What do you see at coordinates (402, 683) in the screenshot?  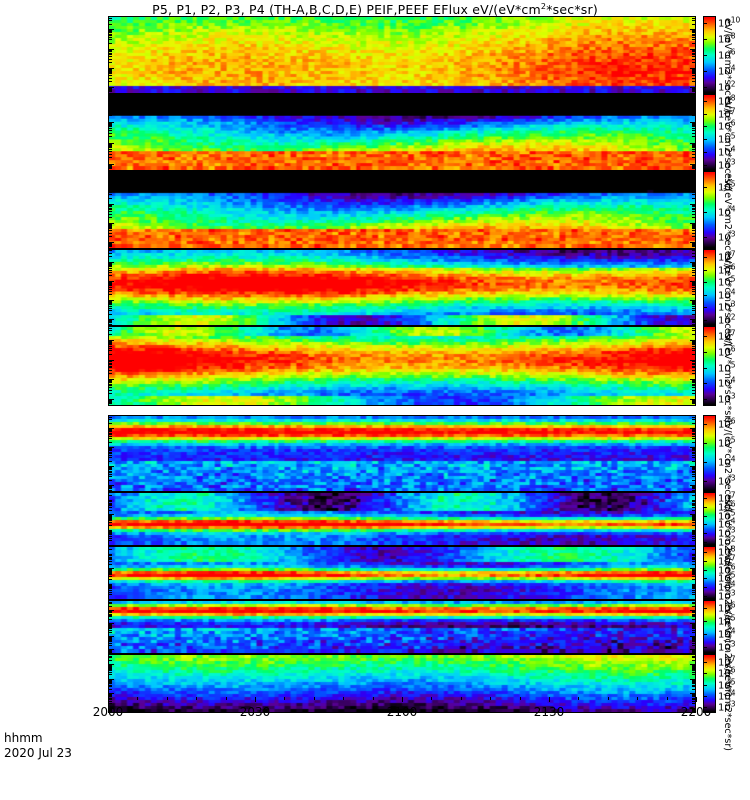 I see `panel-the-peif: 10000100010010thepeif` at bounding box center [402, 683].